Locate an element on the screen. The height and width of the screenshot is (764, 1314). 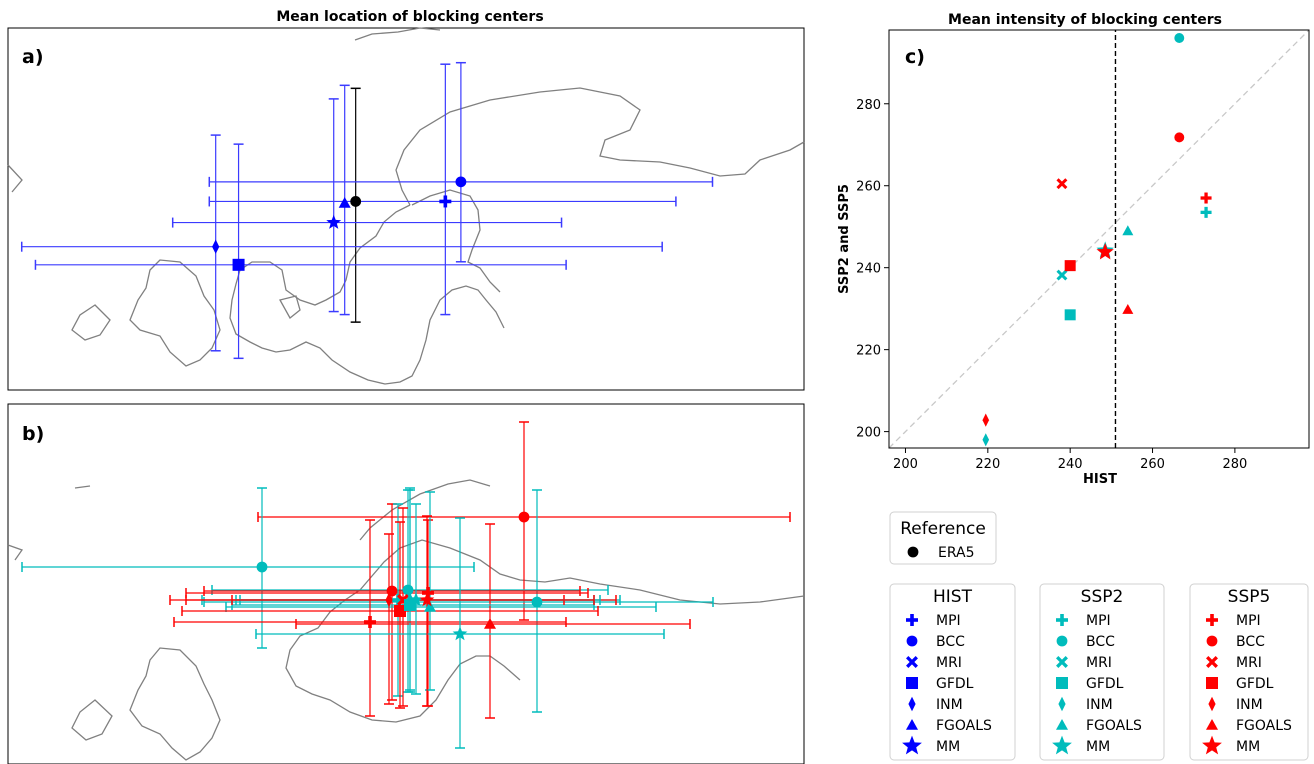
marker-reference-era5 is located at coordinates (356, 201).